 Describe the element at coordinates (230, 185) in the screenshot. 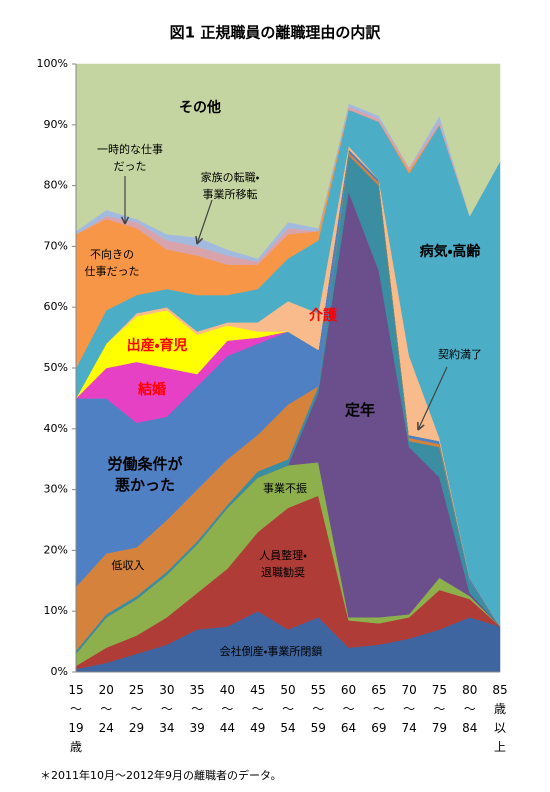

I see `series-label: 家族の転職・事業所移転` at that location.